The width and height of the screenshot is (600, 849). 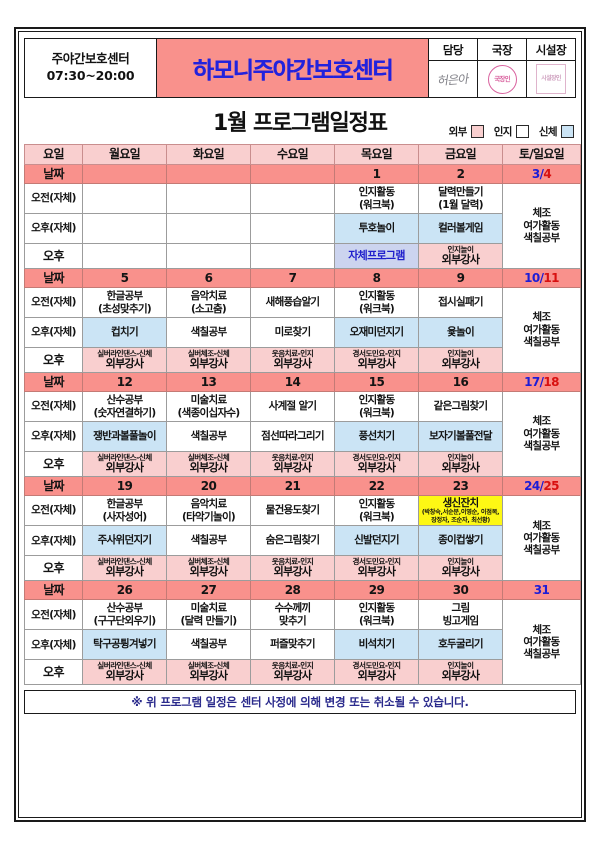 What do you see at coordinates (53, 590) in the screenshot?
I see `row-label-date: 날짜` at bounding box center [53, 590].